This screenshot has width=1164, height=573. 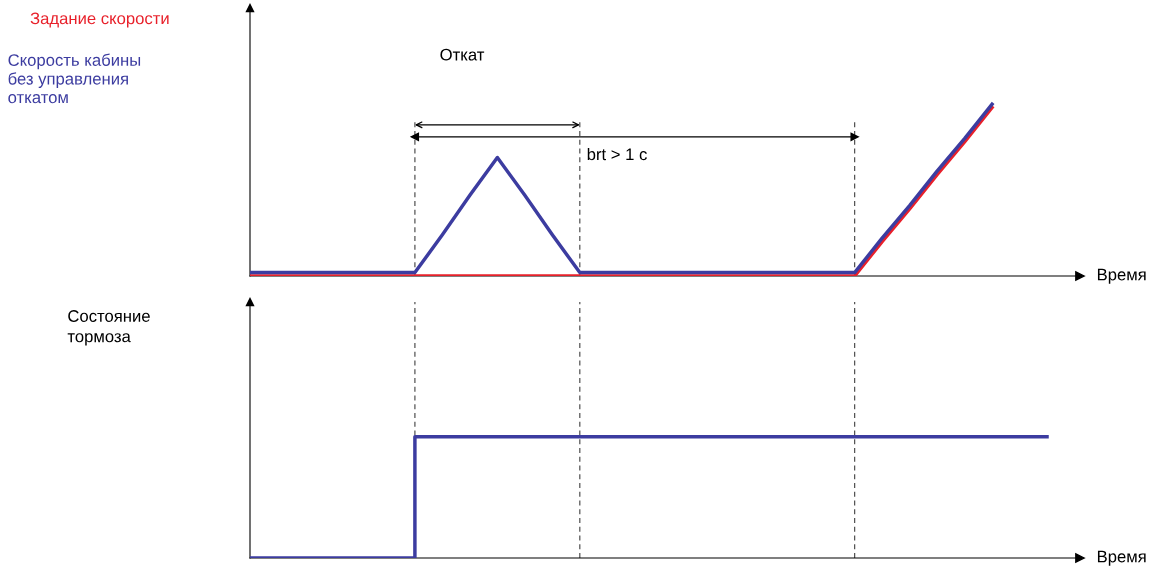 I want to click on text: Задание скорости, so click(x=99, y=20).